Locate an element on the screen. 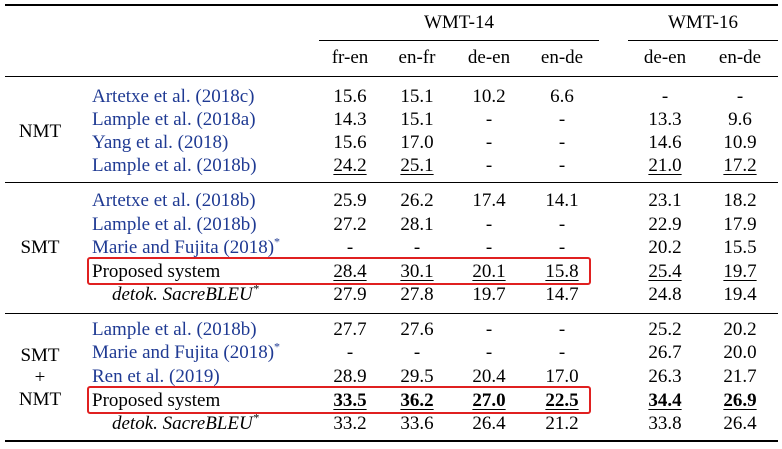 This screenshot has height=449, width=782. bottom-rule is located at coordinates (391, 441).